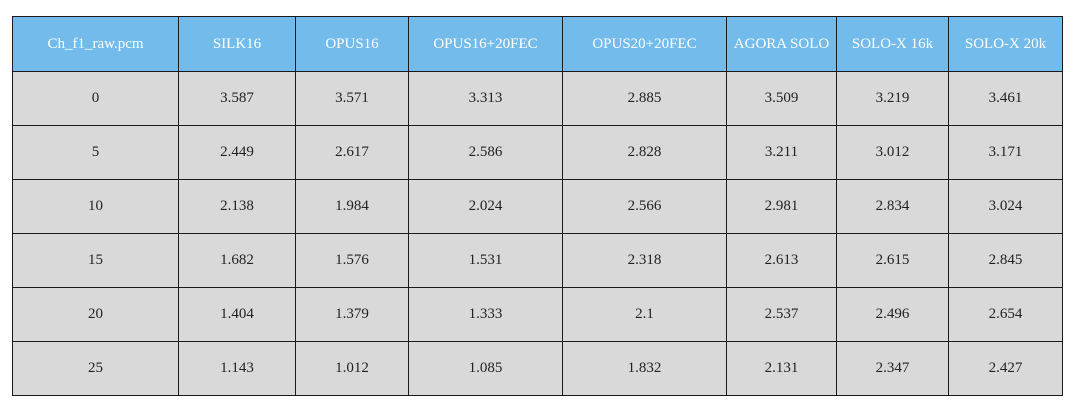 The height and width of the screenshot is (406, 1080). I want to click on score-cell: 2.347, so click(892, 368).